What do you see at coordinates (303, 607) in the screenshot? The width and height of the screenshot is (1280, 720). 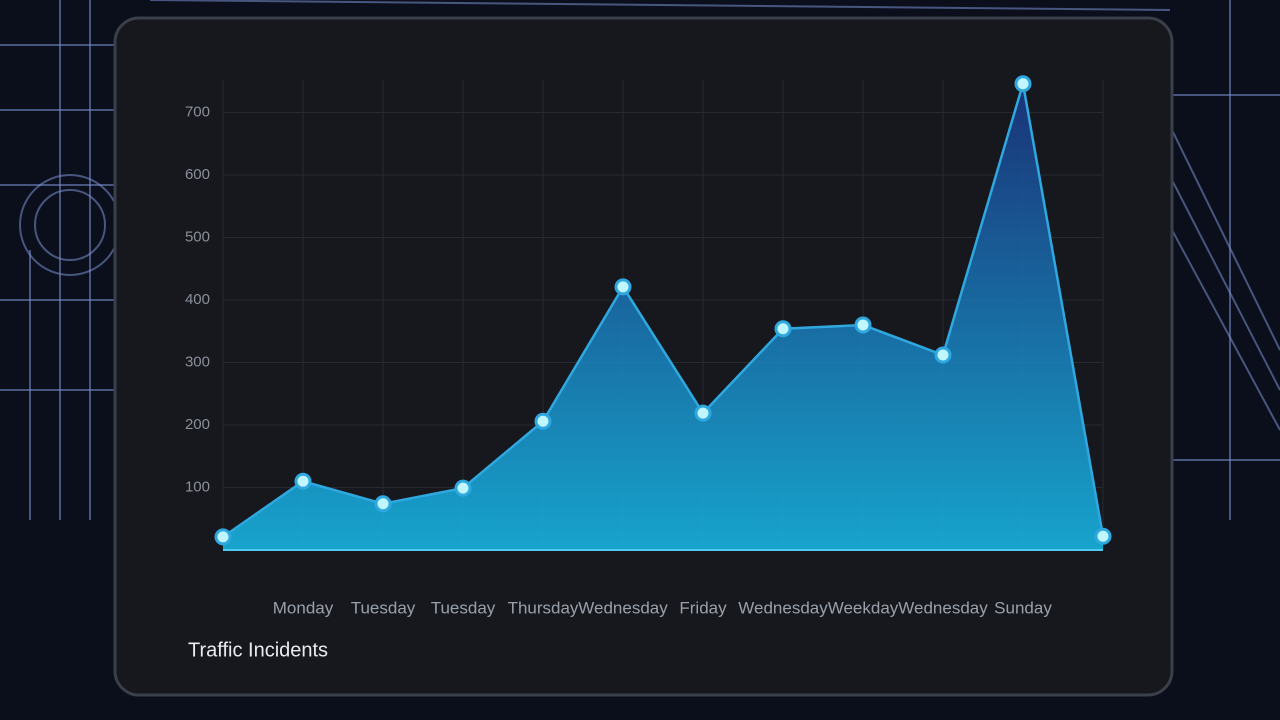 I see `x-tick-label: Monday` at bounding box center [303, 607].